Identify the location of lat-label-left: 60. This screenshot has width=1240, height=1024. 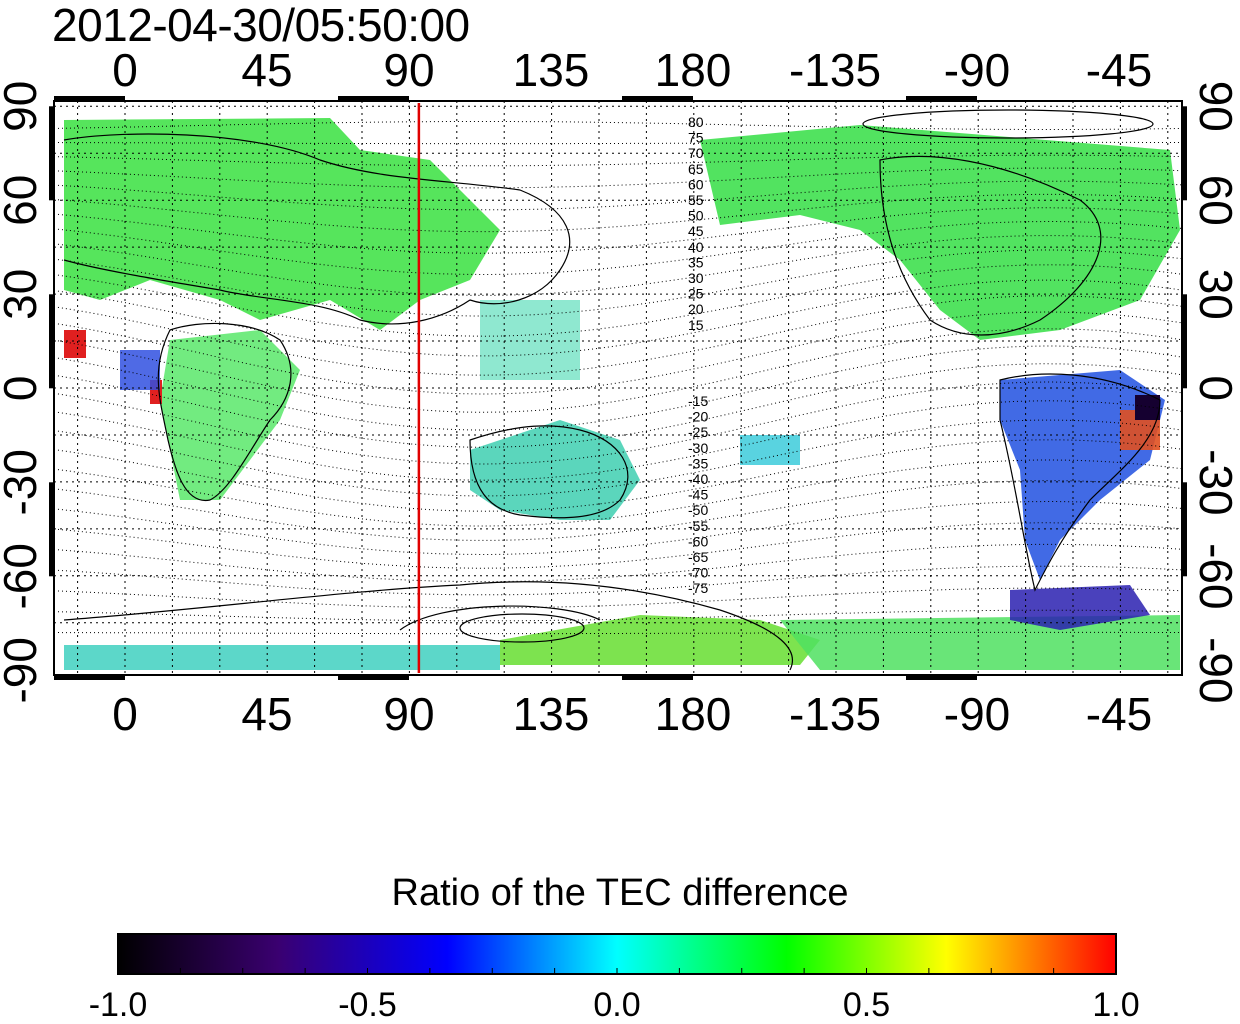
(23, 200).